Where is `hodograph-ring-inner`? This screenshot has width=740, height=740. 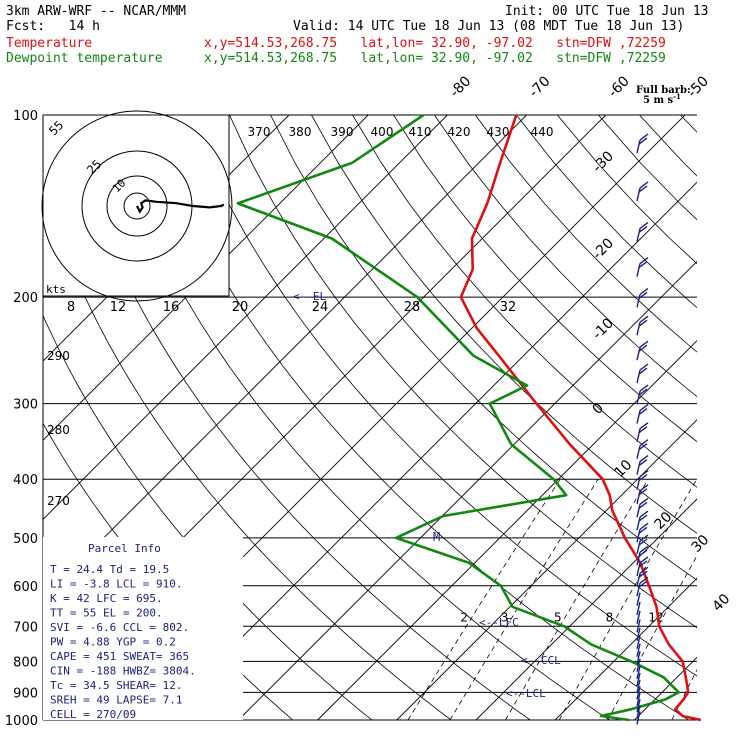 hodograph-ring-inner is located at coordinates (137, 206).